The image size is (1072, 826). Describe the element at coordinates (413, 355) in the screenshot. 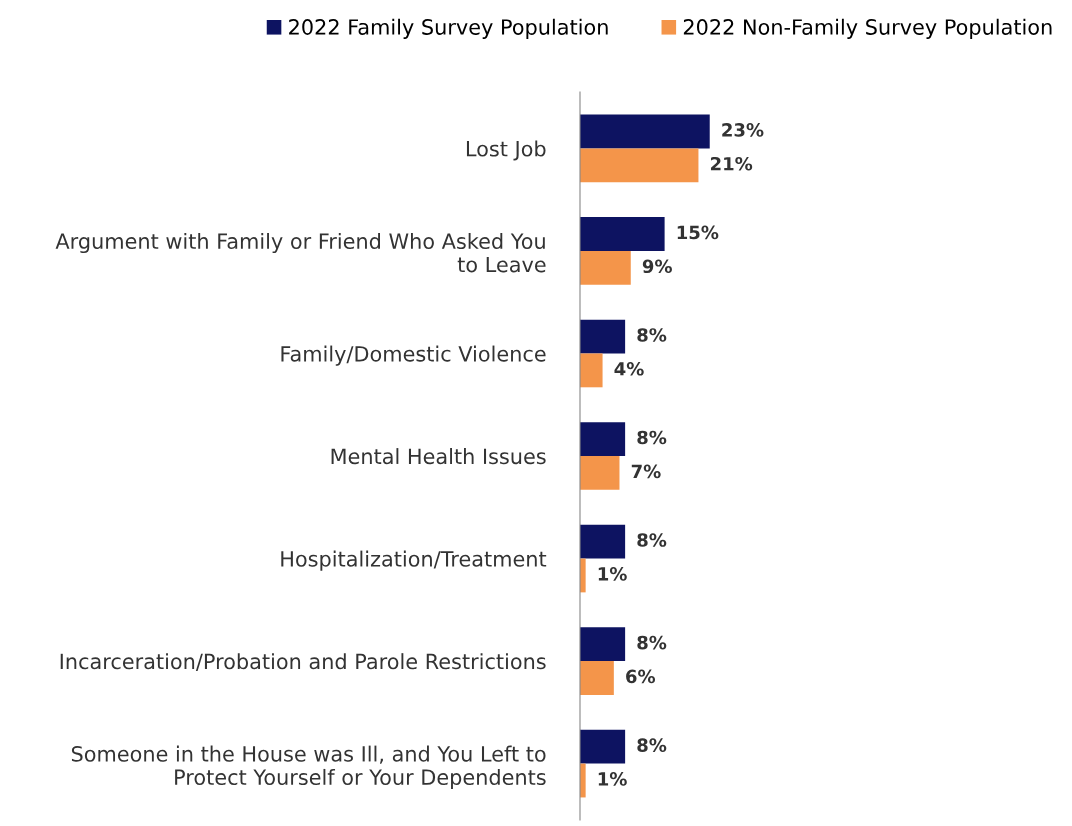

I see `y-tick-label: Family/Domestic Violence` at that location.